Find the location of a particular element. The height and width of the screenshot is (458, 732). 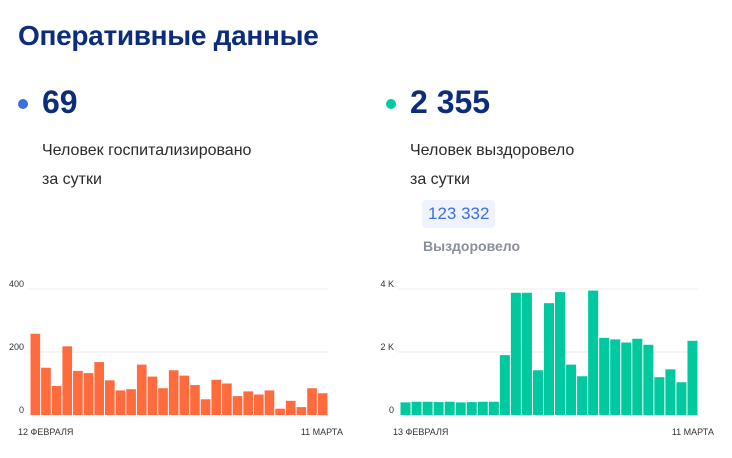

recovered-end-date-label: 11 МАРТА is located at coordinates (693, 432).